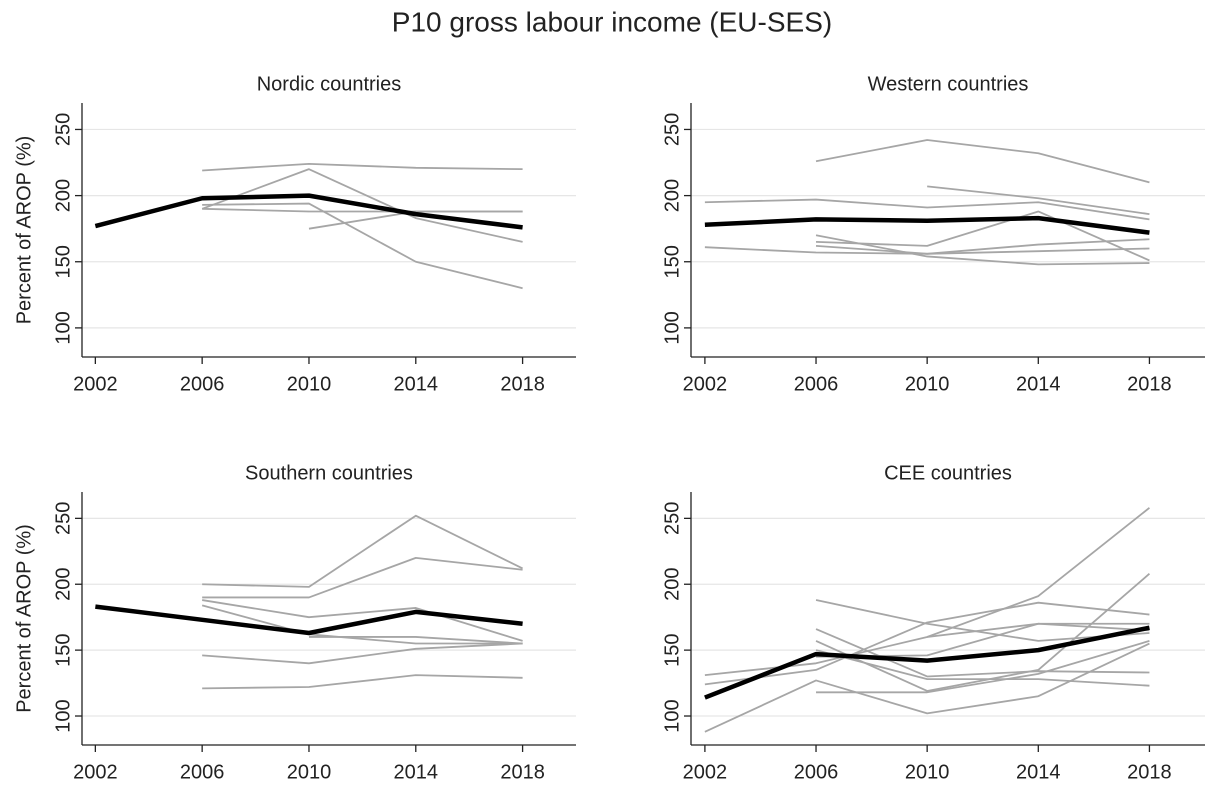 This screenshot has width=1225, height=793. I want to click on panel-title: Southern countries, so click(329, 473).